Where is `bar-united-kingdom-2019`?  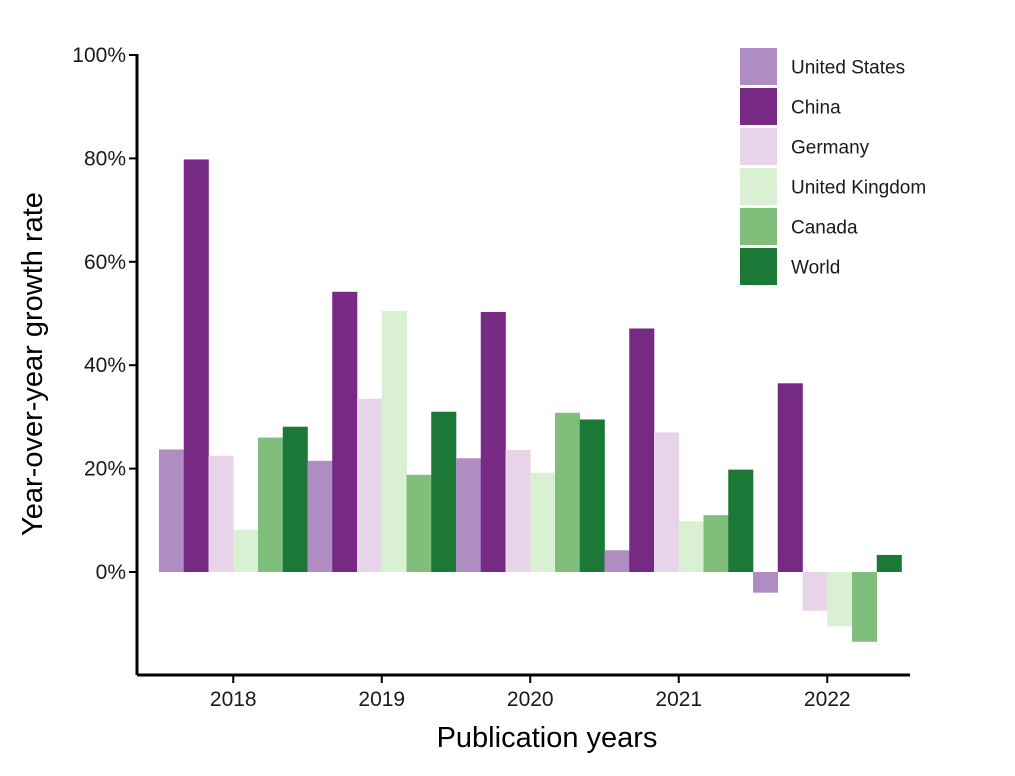 bar-united-kingdom-2019 is located at coordinates (394, 441).